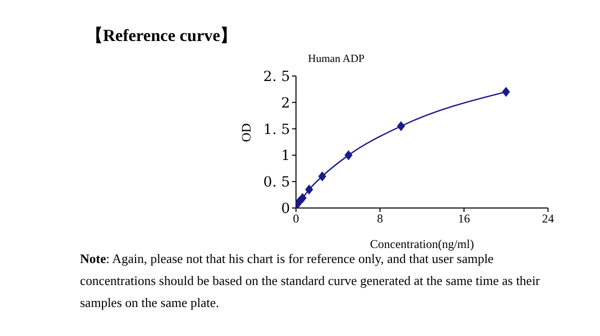 The width and height of the screenshot is (600, 336). I want to click on x-tick-label: 24, so click(548, 219).